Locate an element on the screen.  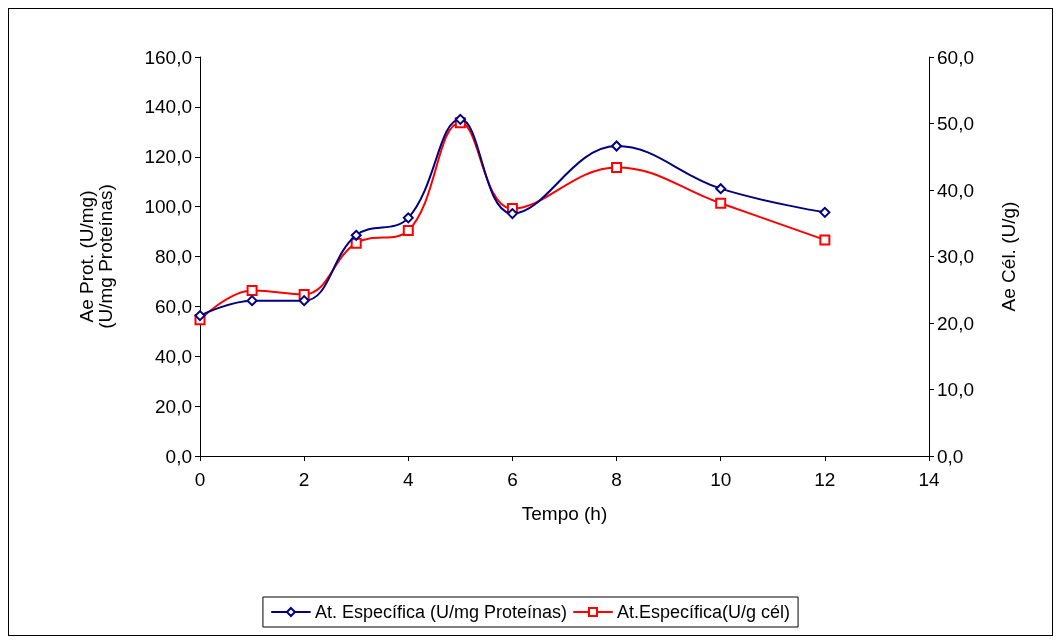
x-tick-label: 8 is located at coordinates (616, 479).